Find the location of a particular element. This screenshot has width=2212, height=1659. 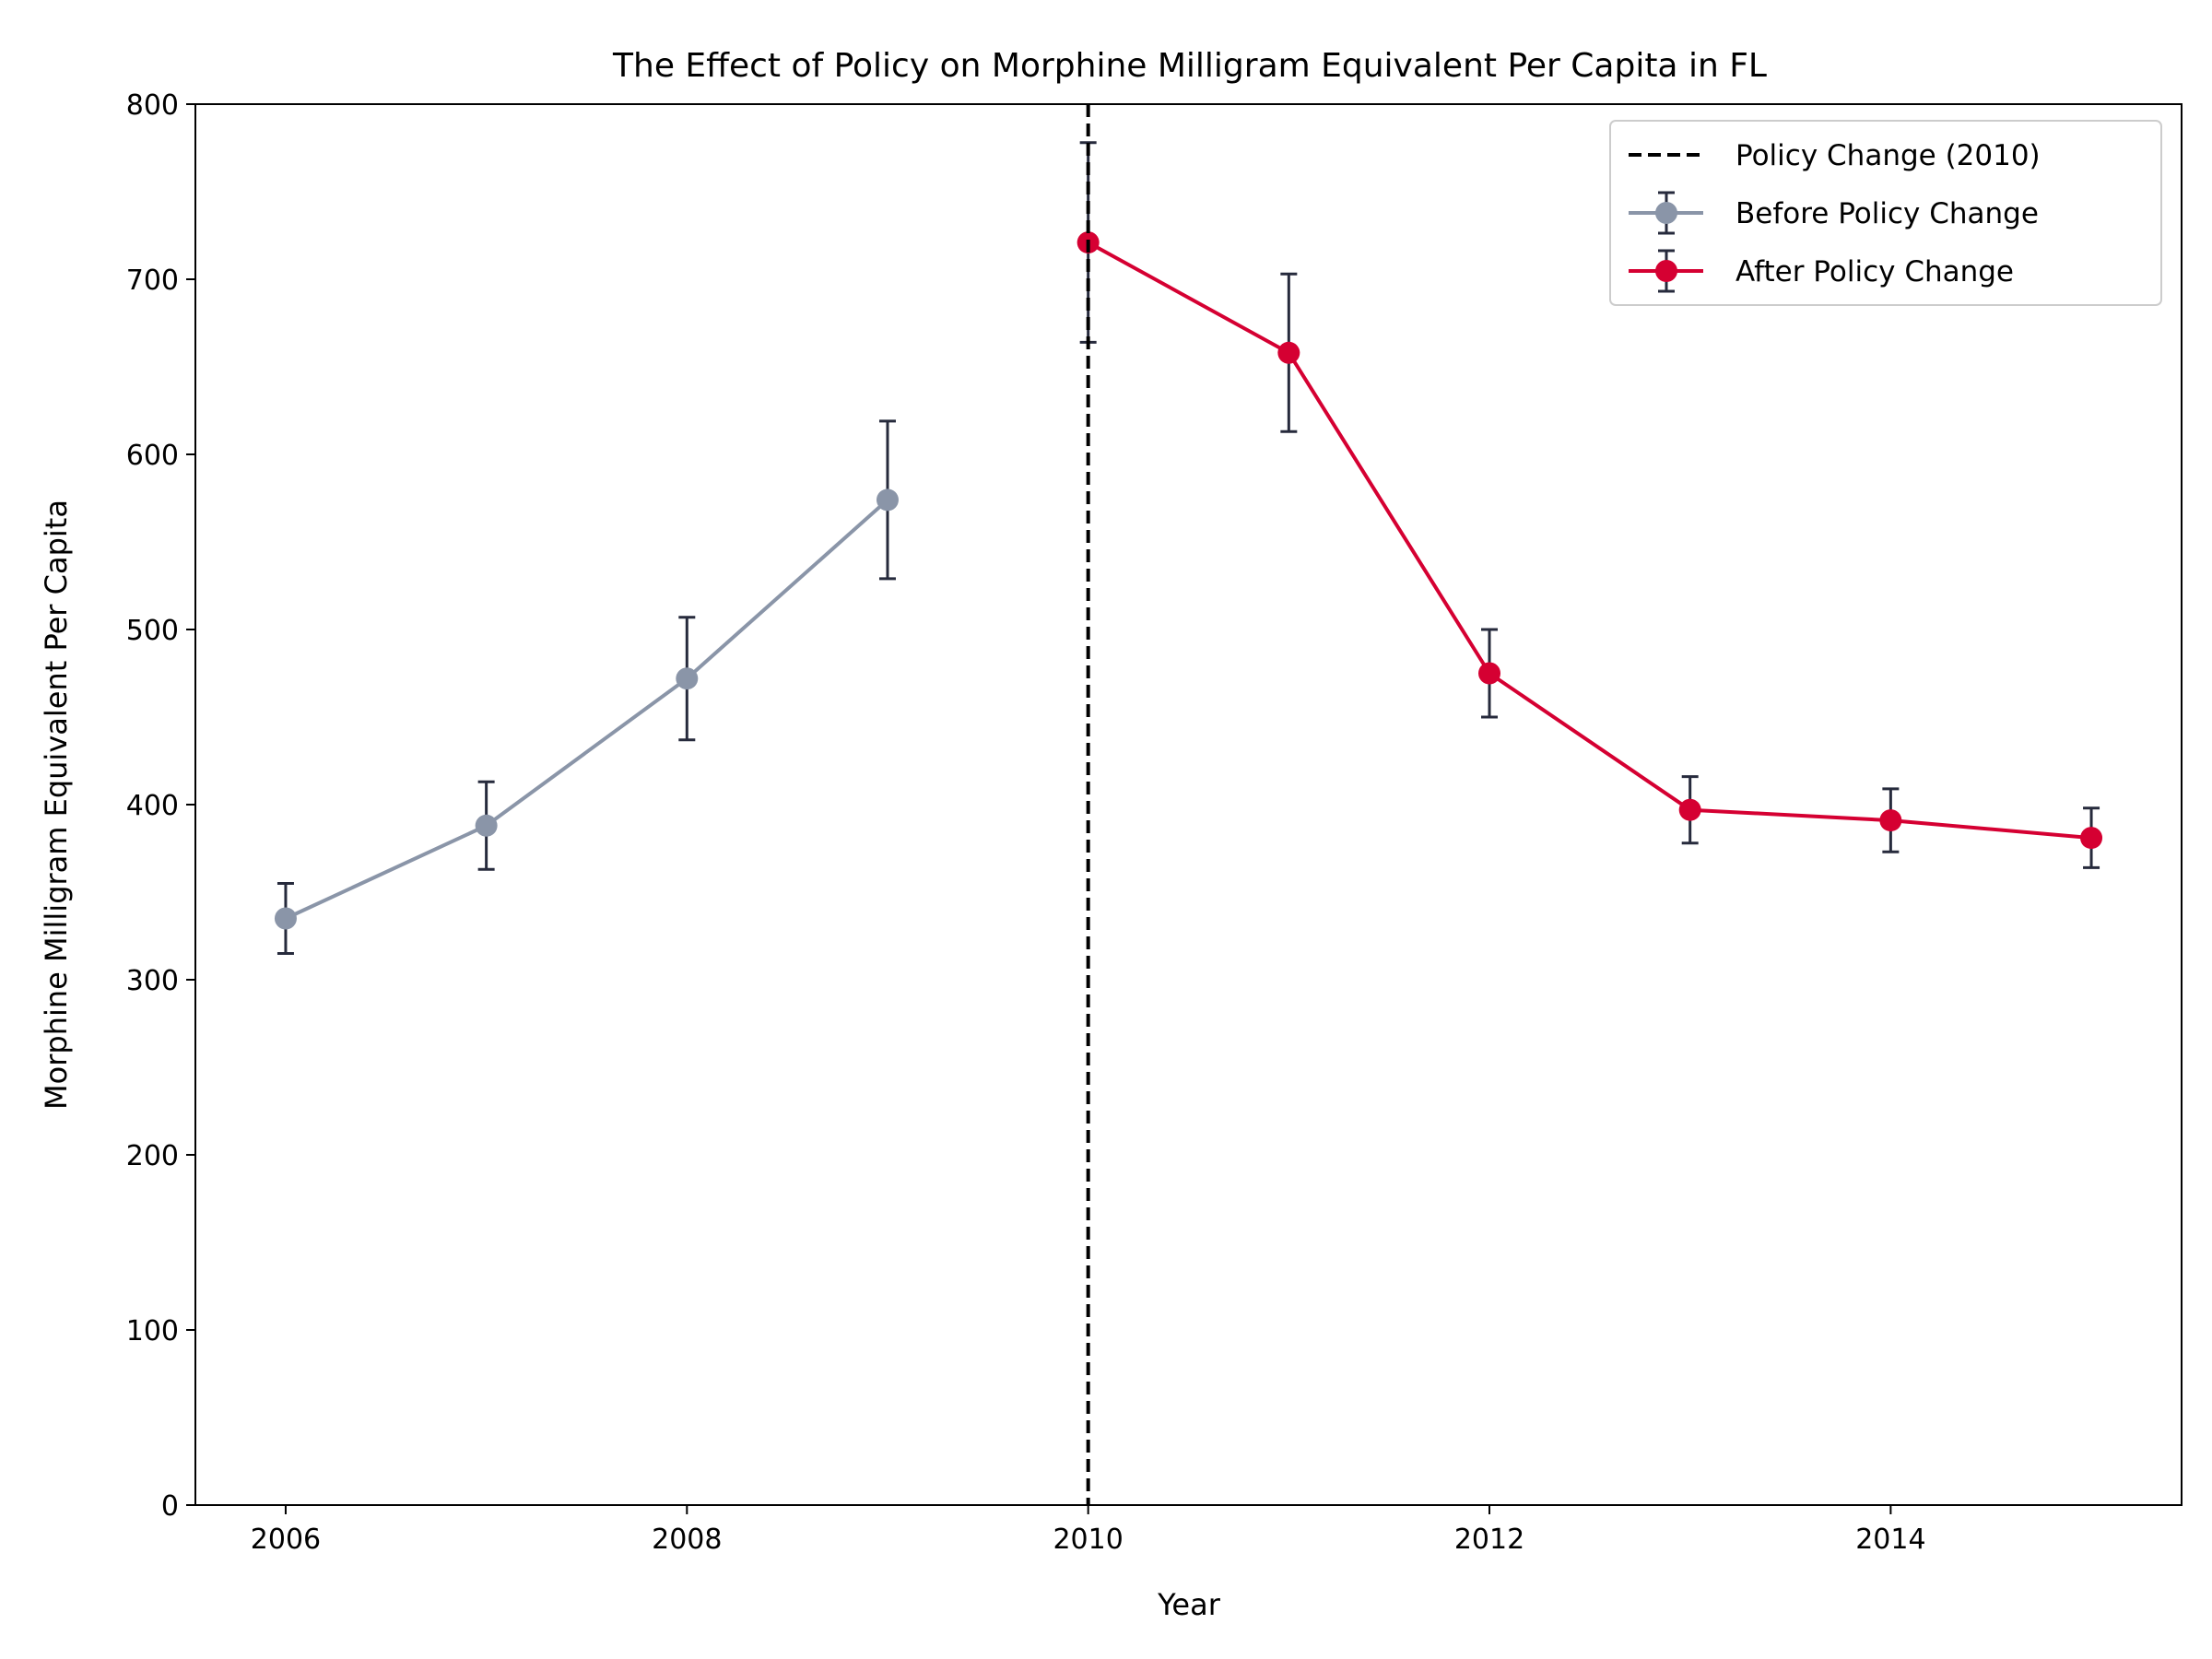

x-tick-label-2010: 2010 is located at coordinates (1088, 1540).